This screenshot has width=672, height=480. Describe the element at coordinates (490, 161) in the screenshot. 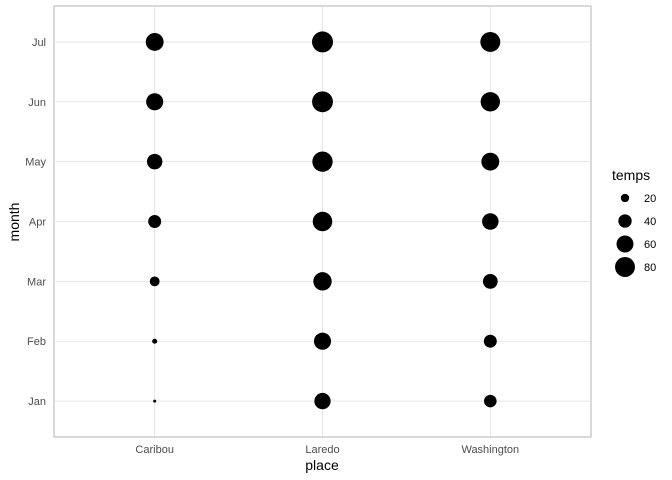

I see `point-washington-may` at that location.